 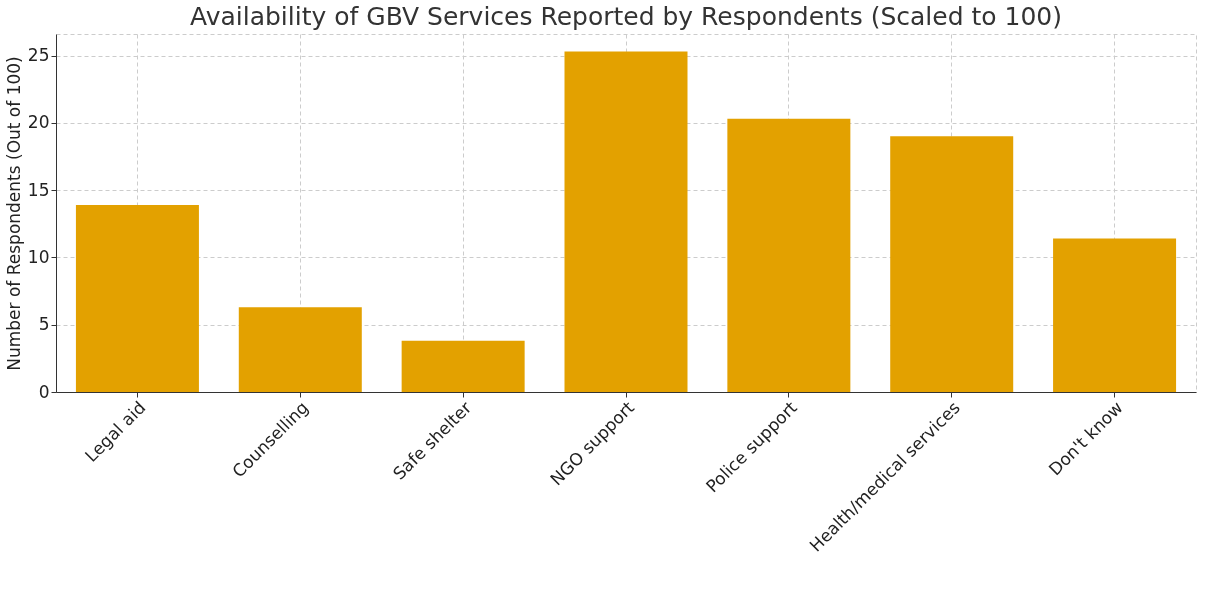 I want to click on y-tick-label: 10, so click(x=38, y=256).